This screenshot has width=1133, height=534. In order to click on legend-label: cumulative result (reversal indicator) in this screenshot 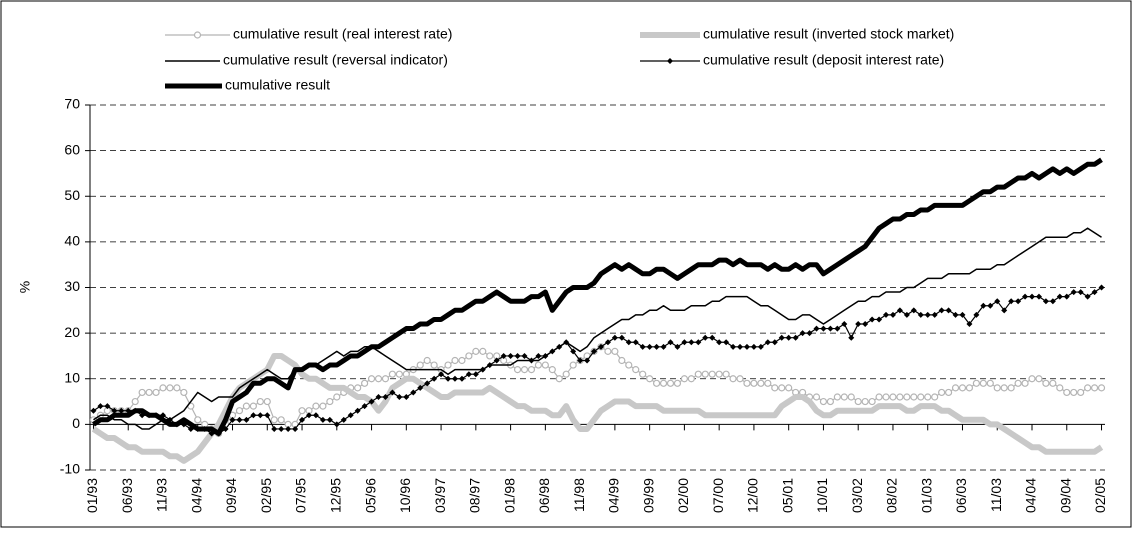, I will do `click(335, 60)`.